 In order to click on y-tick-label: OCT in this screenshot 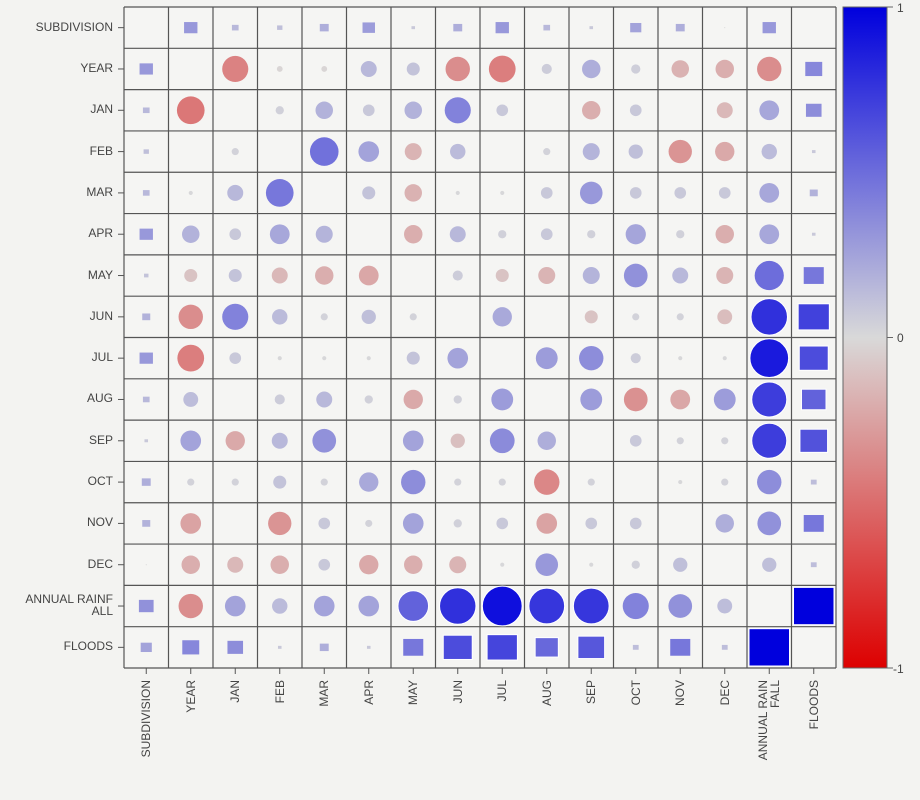, I will do `click(100, 481)`.